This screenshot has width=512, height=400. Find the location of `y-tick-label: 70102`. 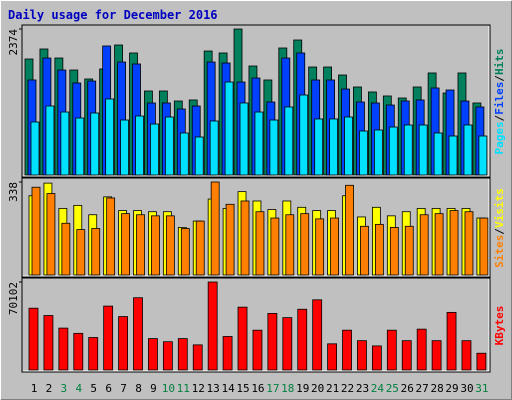

y-tick-label: 70102 is located at coordinates (13, 298).